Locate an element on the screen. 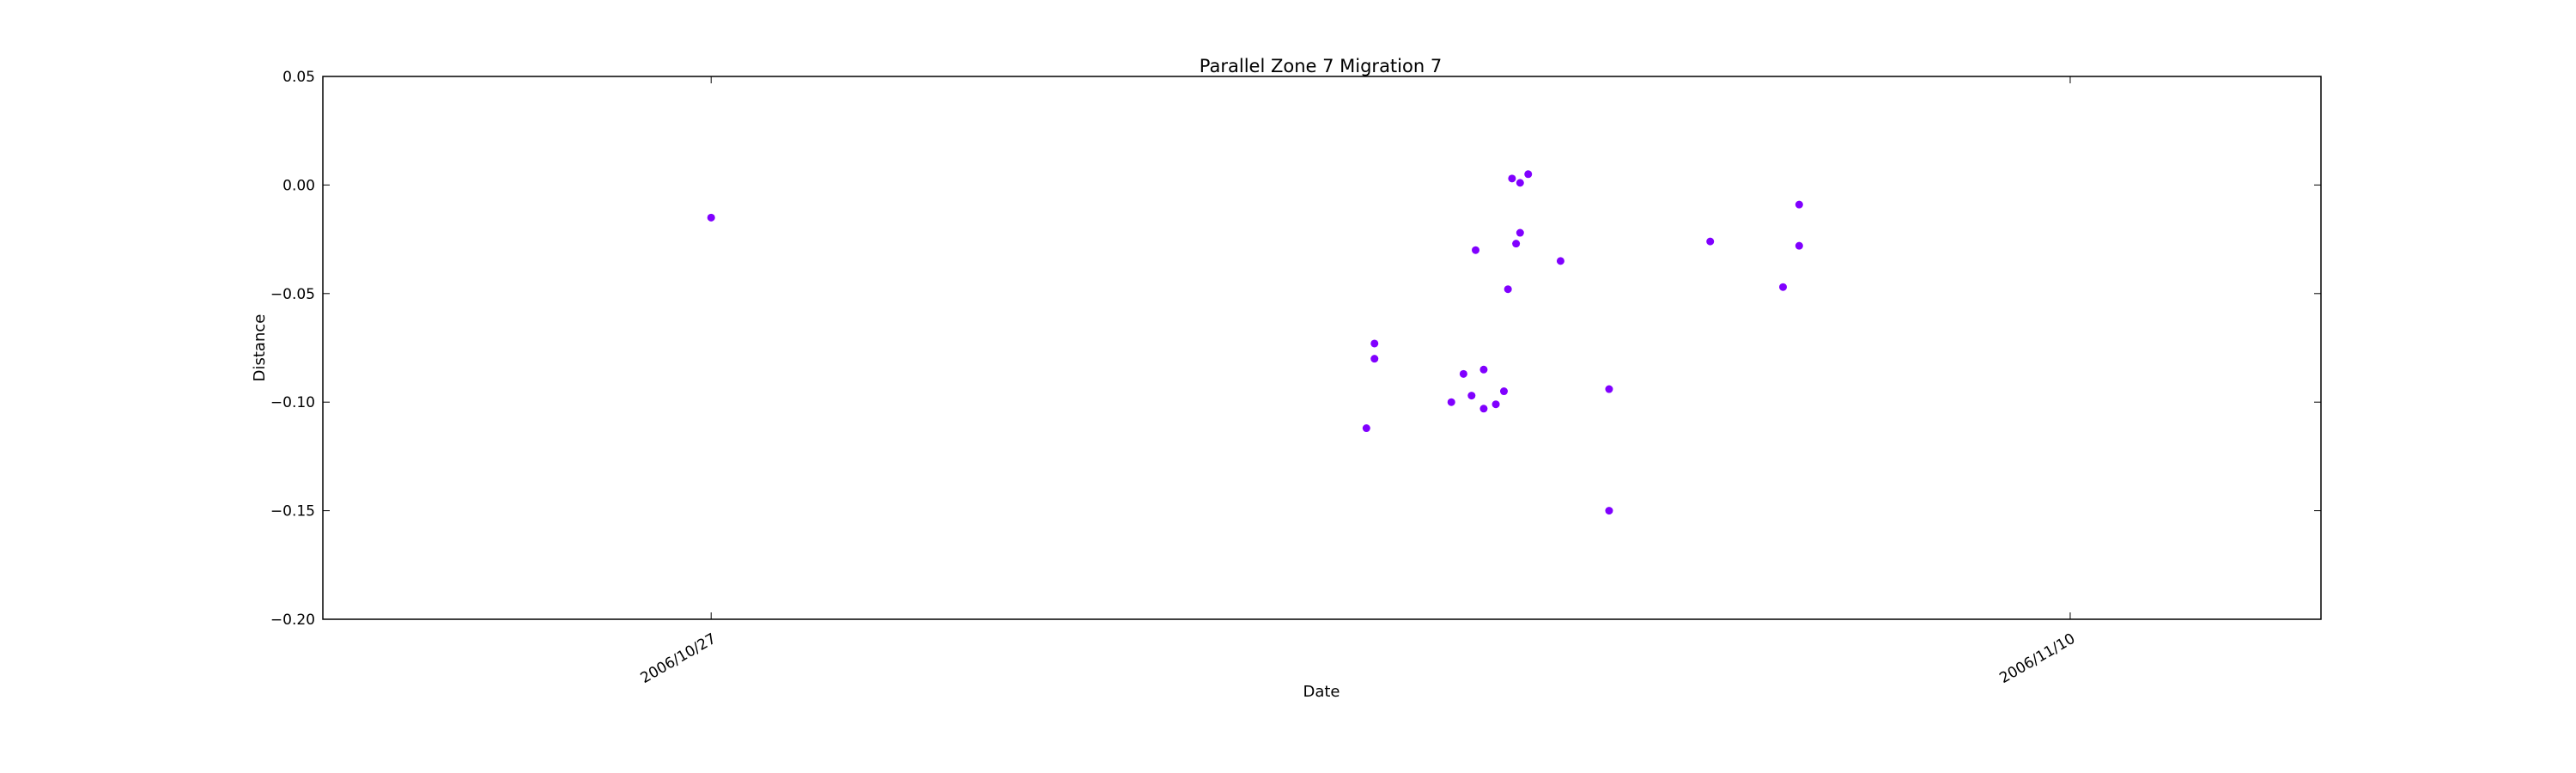 Image resolution: width=2576 pixels, height=773 pixels. x-axis-label: Date is located at coordinates (1321, 692).